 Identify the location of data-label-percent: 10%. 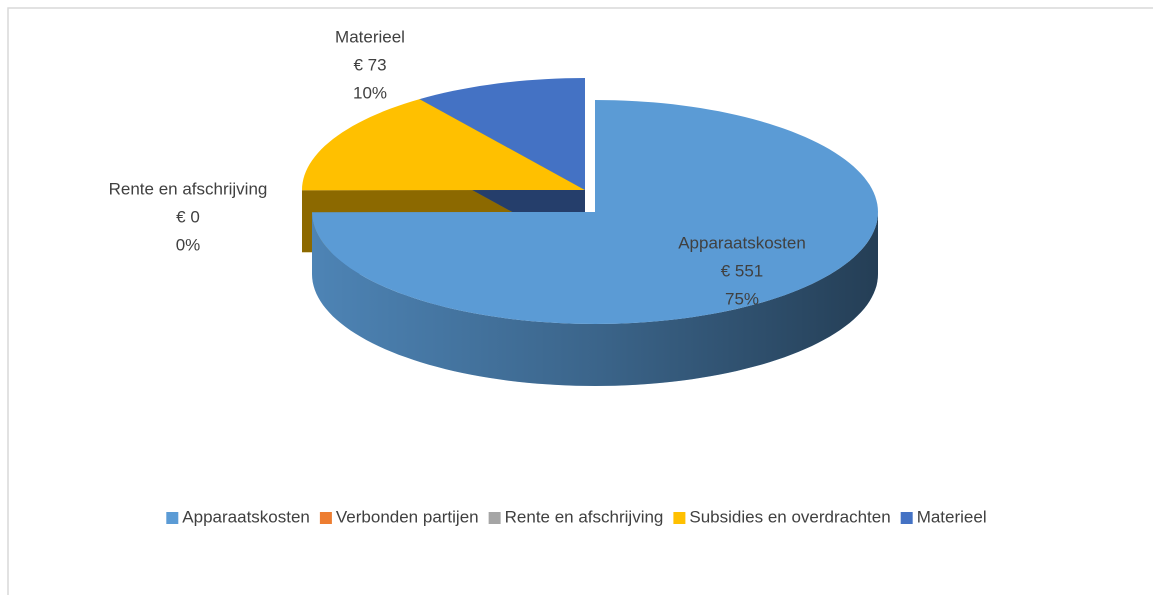
(370, 92).